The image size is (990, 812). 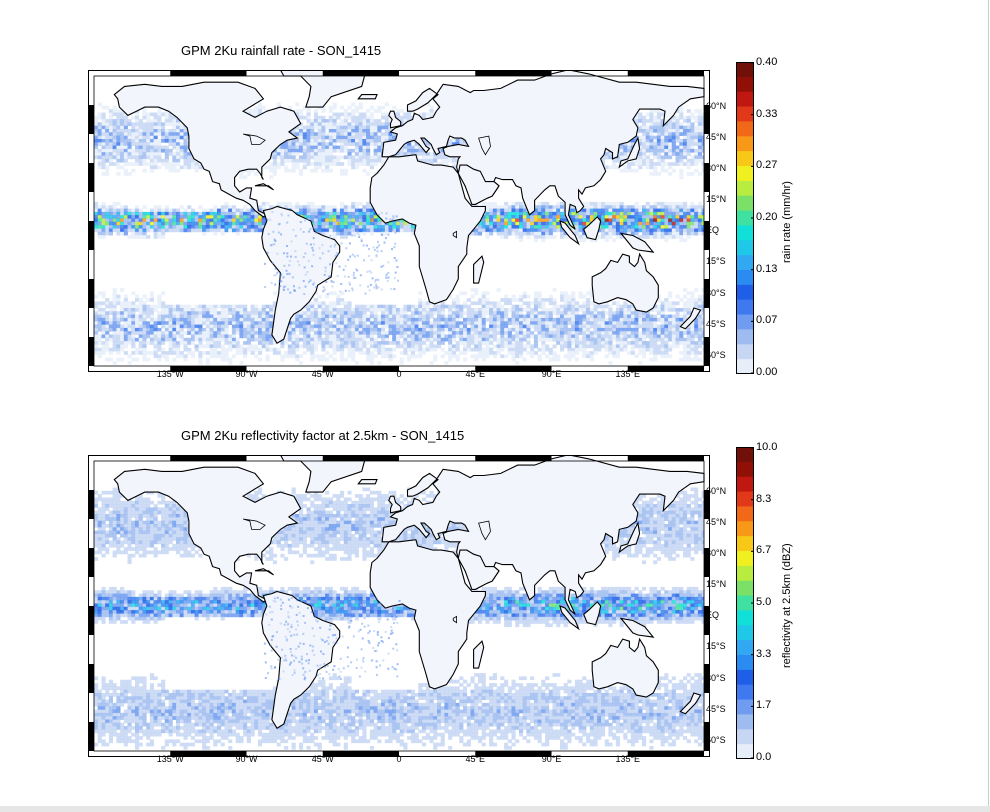 I want to click on reflectivity-colorbar-label: reflectivity at 2.5km (dBZ), so click(x=787, y=605).